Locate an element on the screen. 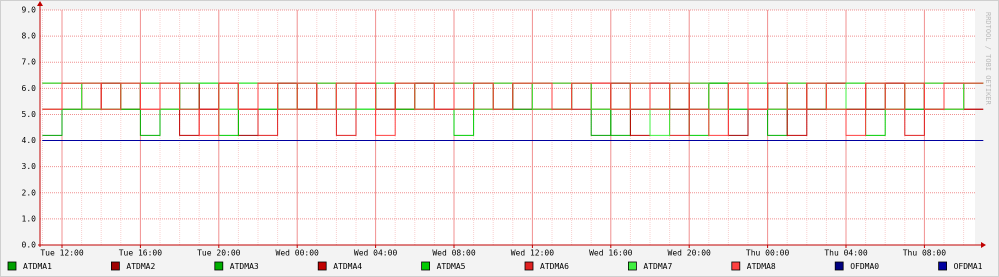  x-tick-label: Wed 08:00 is located at coordinates (454, 253).